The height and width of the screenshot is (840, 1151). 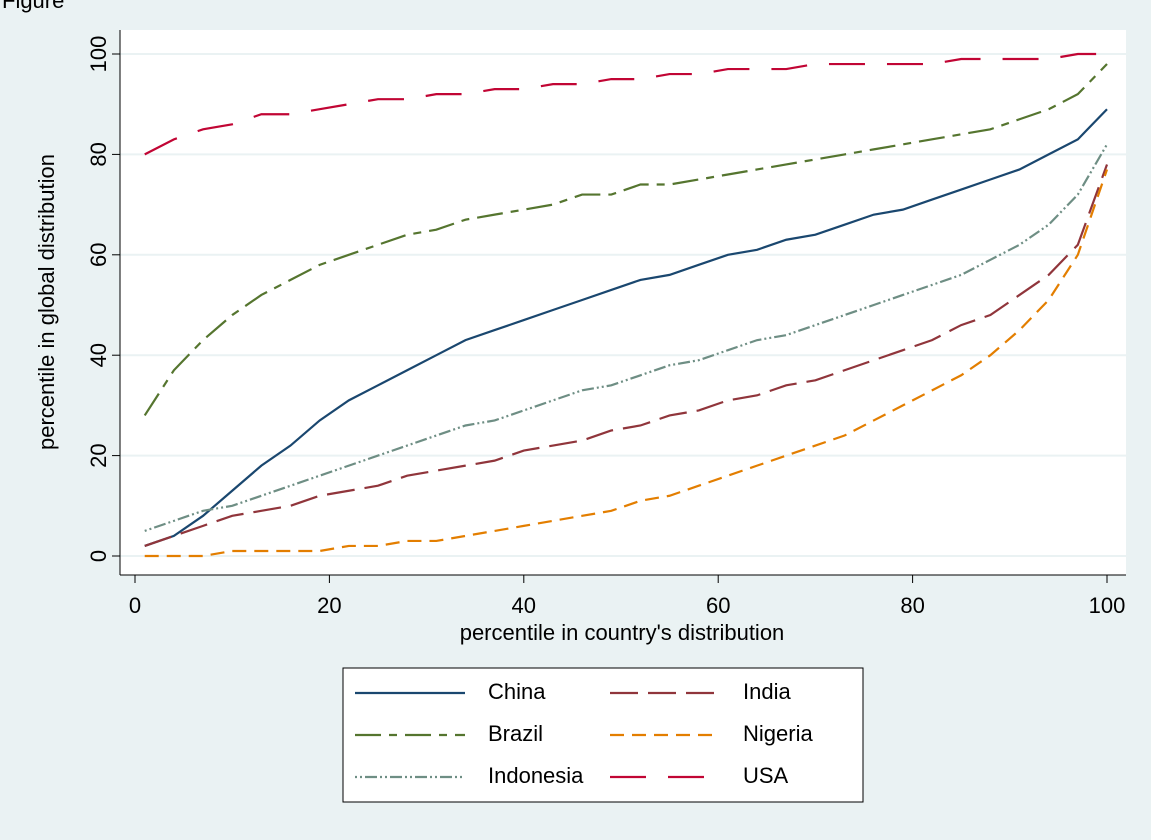 What do you see at coordinates (778, 733) in the screenshot?
I see `legend-label: Nigeria` at bounding box center [778, 733].